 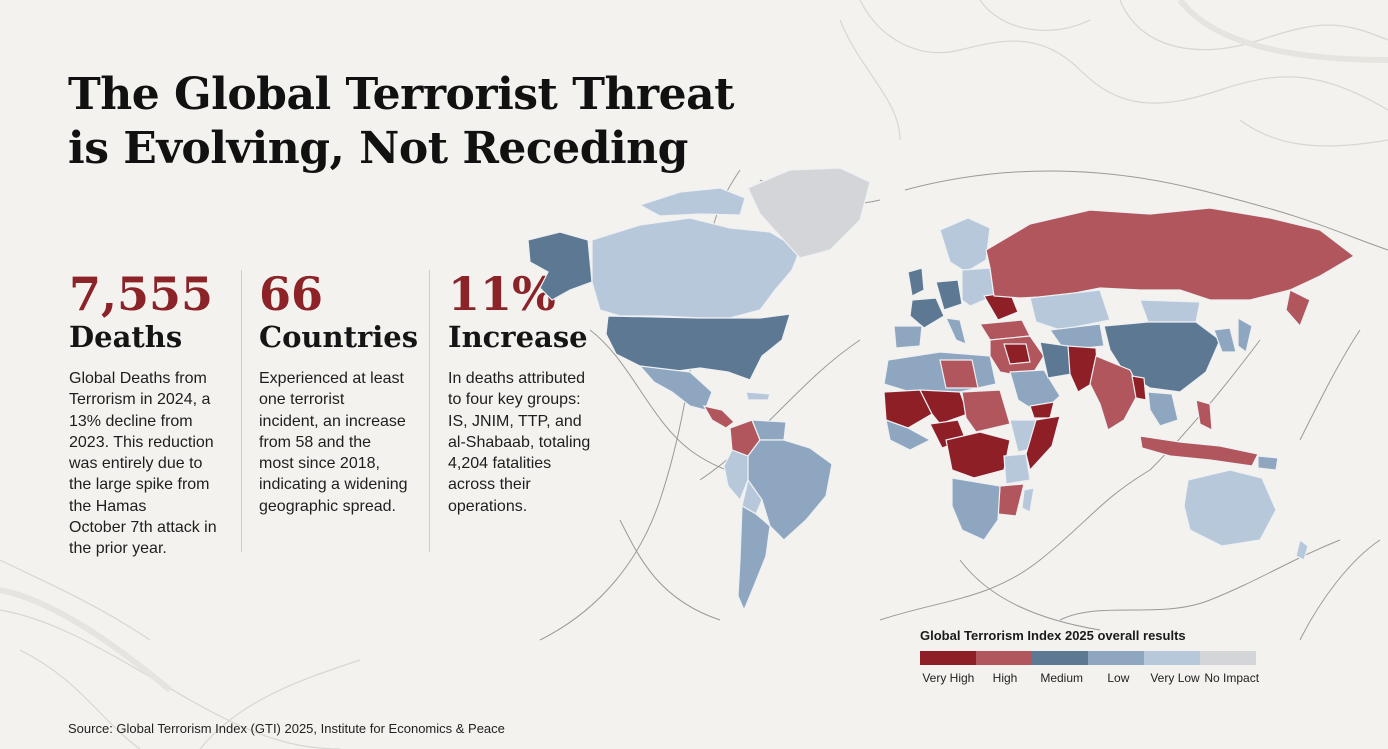 I want to click on desc-line: 2023. This reduction, so click(x=141, y=442).